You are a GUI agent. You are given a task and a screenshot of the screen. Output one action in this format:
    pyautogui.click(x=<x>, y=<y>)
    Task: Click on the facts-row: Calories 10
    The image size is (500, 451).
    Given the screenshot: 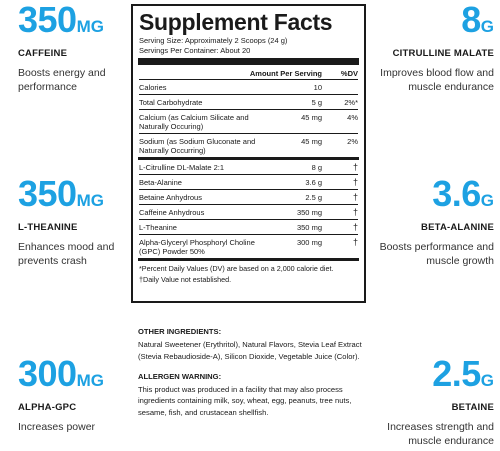 What is the action you would take?
    pyautogui.click(x=248, y=86)
    